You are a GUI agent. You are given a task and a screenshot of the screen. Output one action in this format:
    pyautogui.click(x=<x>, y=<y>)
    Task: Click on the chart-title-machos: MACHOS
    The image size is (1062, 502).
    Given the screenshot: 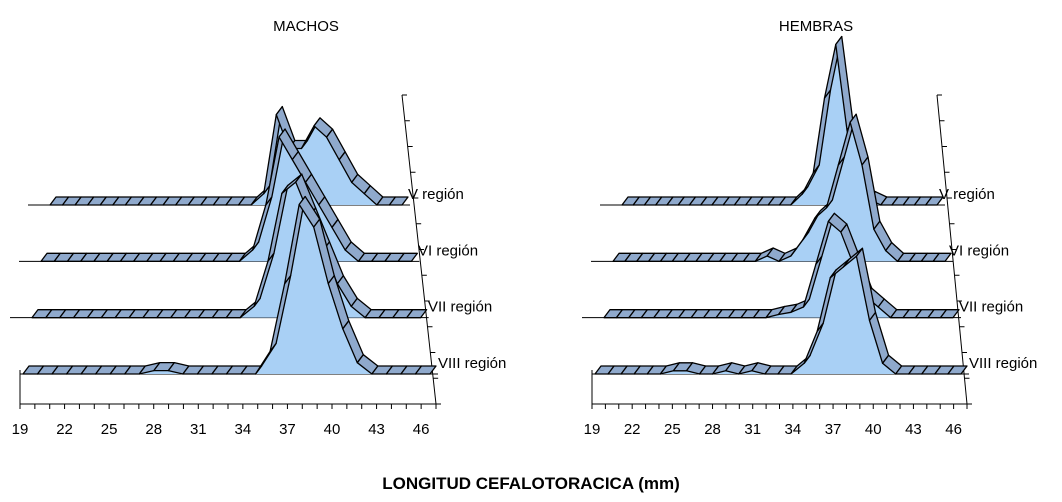 What is the action you would take?
    pyautogui.click(x=306, y=26)
    